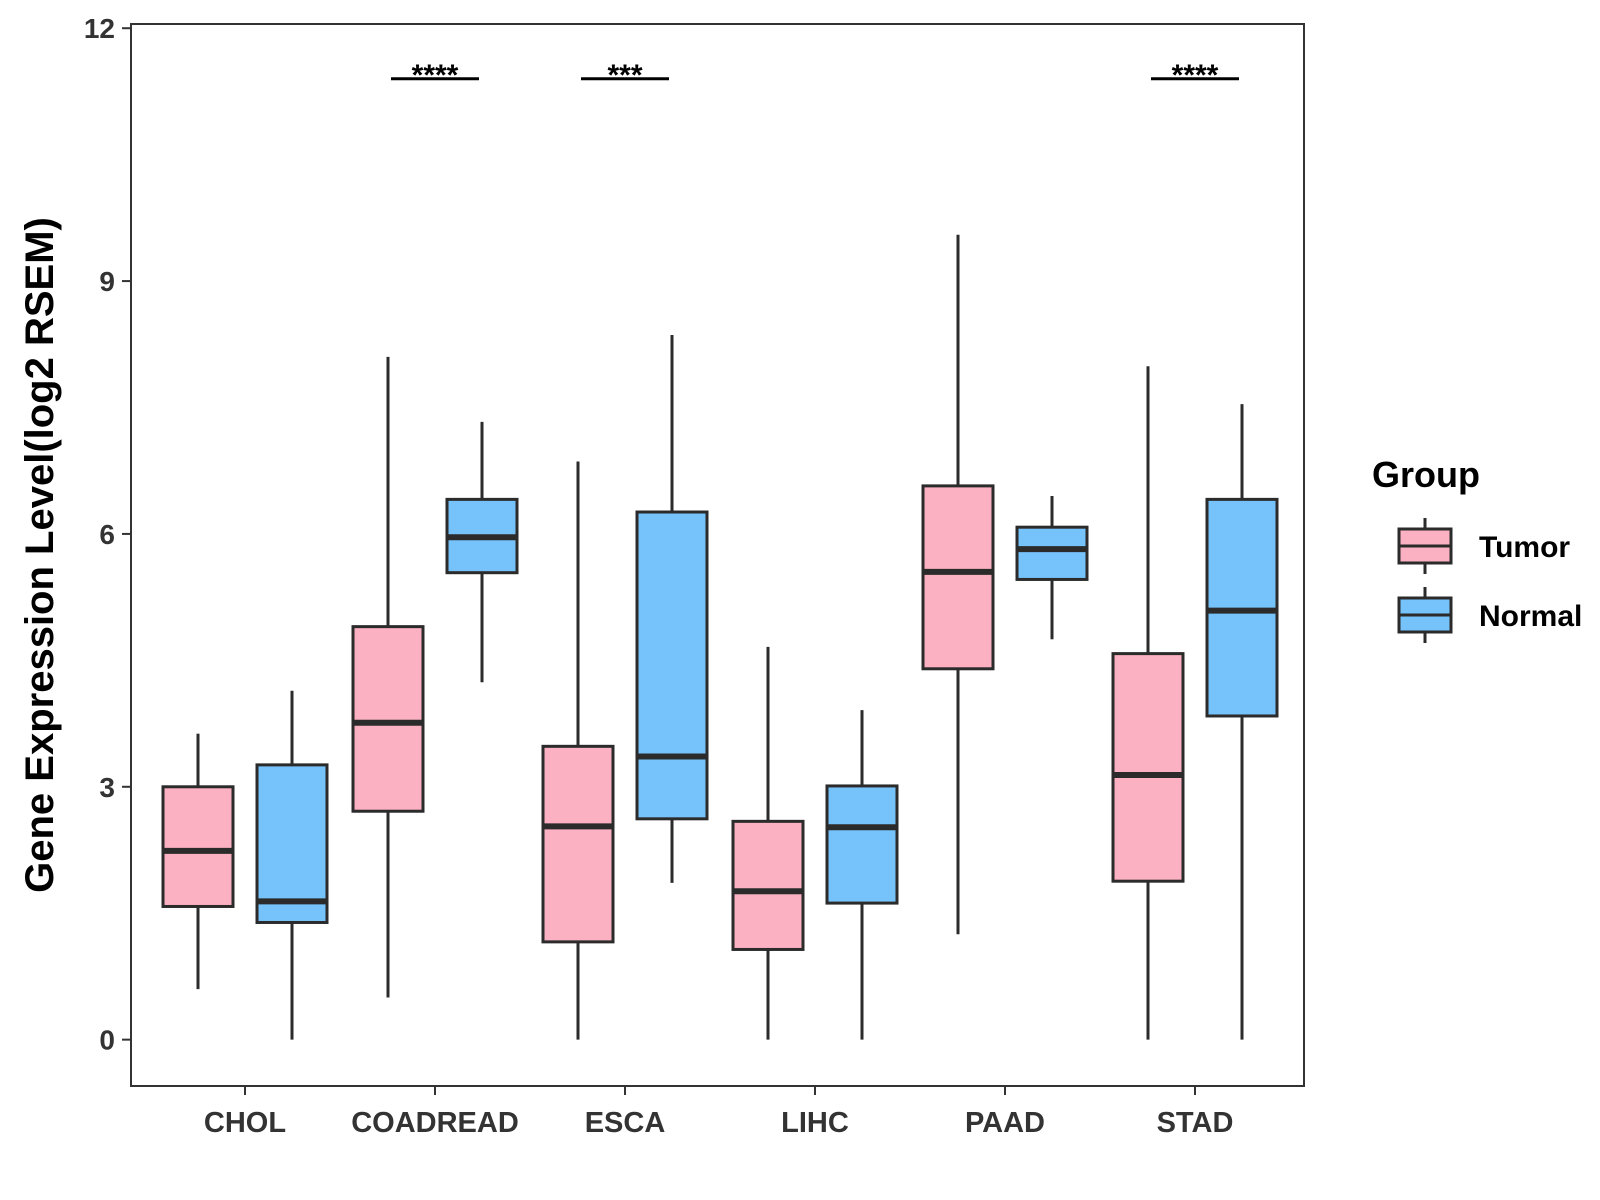  I want to click on box-tumor-coadread, so click(388, 677).